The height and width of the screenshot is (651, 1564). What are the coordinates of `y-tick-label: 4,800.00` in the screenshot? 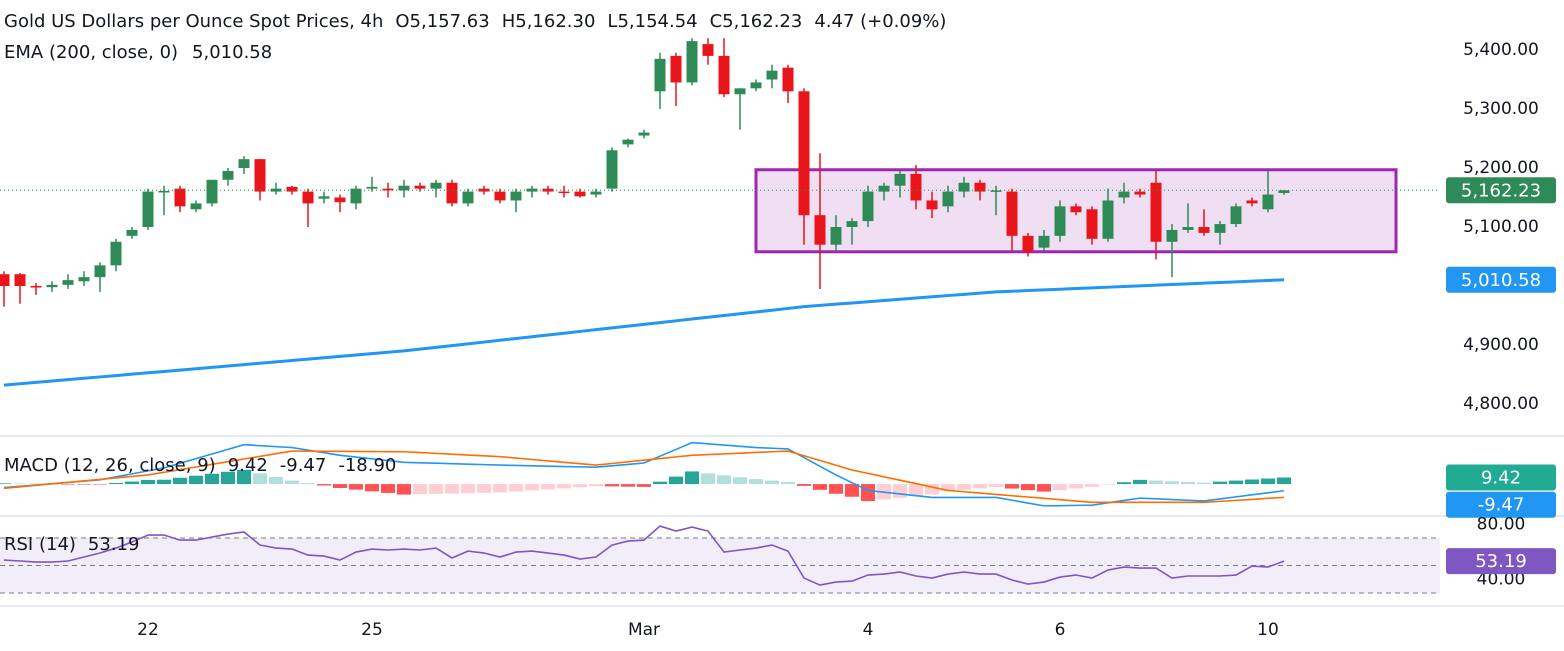 It's located at (1501, 404).